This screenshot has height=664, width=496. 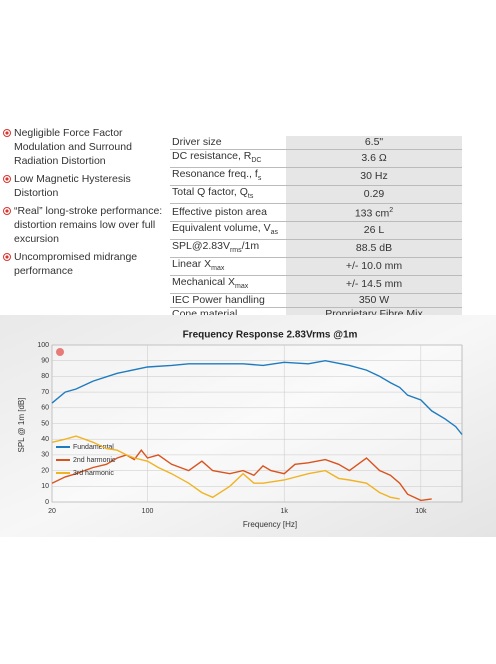 I want to click on spec-value: 350 W, so click(x=374, y=301).